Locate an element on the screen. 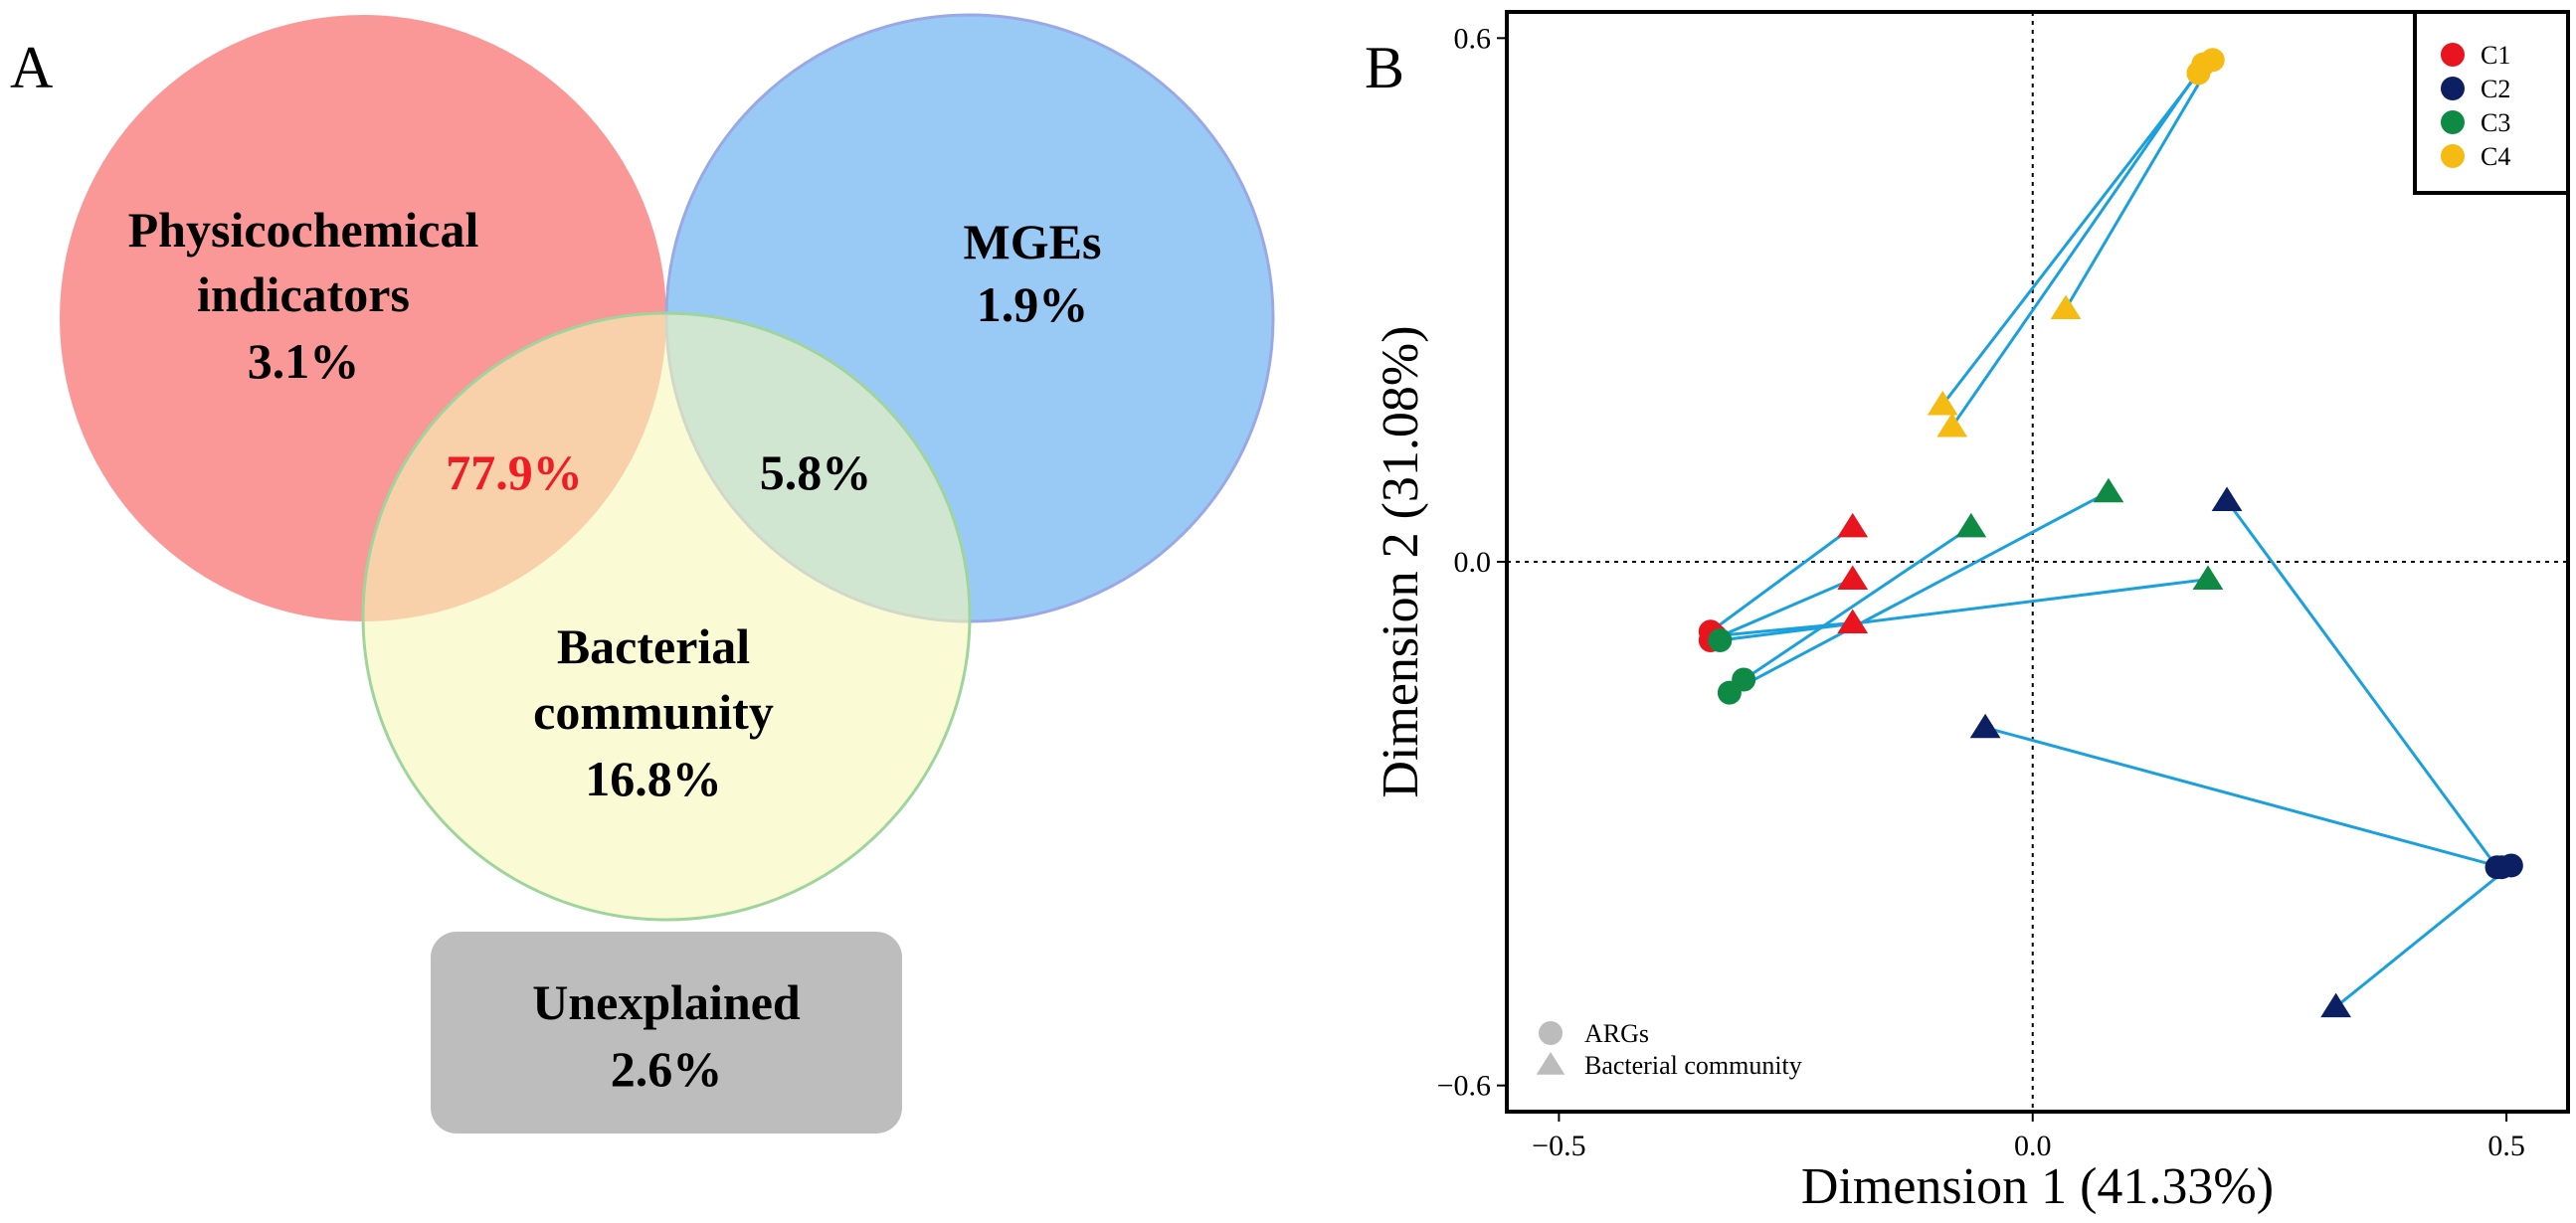  x-axis-label: Dimension 1 (41.33%) is located at coordinates (2037, 1186).